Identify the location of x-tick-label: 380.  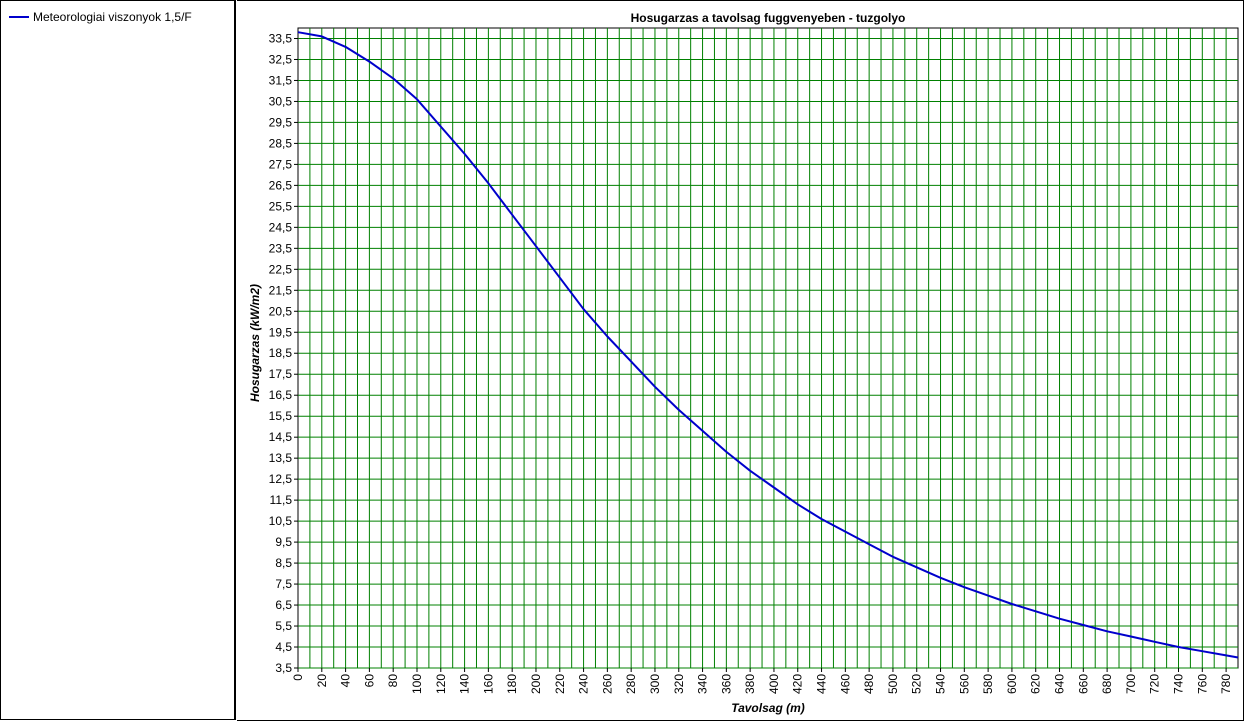
(750, 684).